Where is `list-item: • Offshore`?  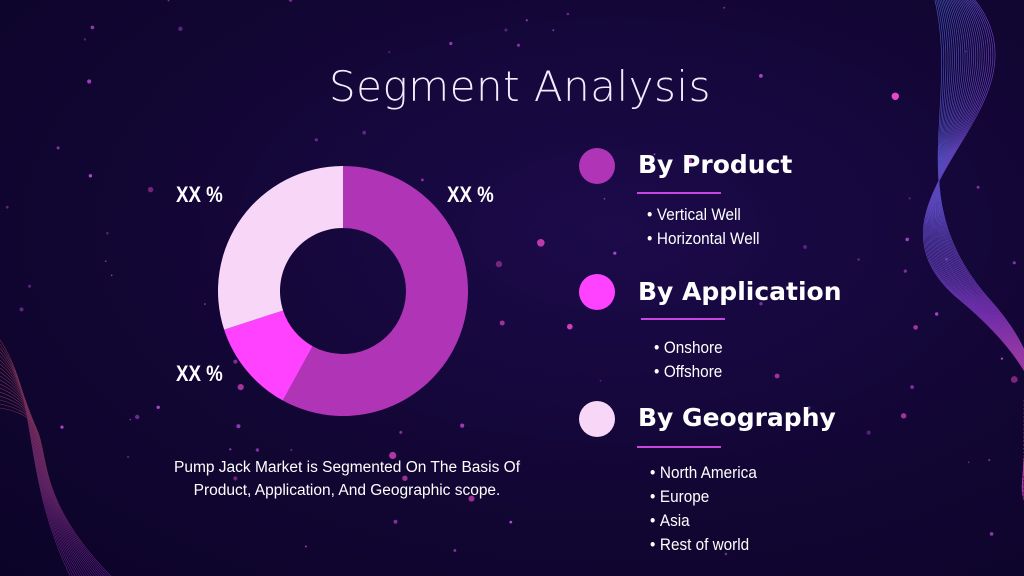
list-item: • Offshore is located at coordinates (688, 371).